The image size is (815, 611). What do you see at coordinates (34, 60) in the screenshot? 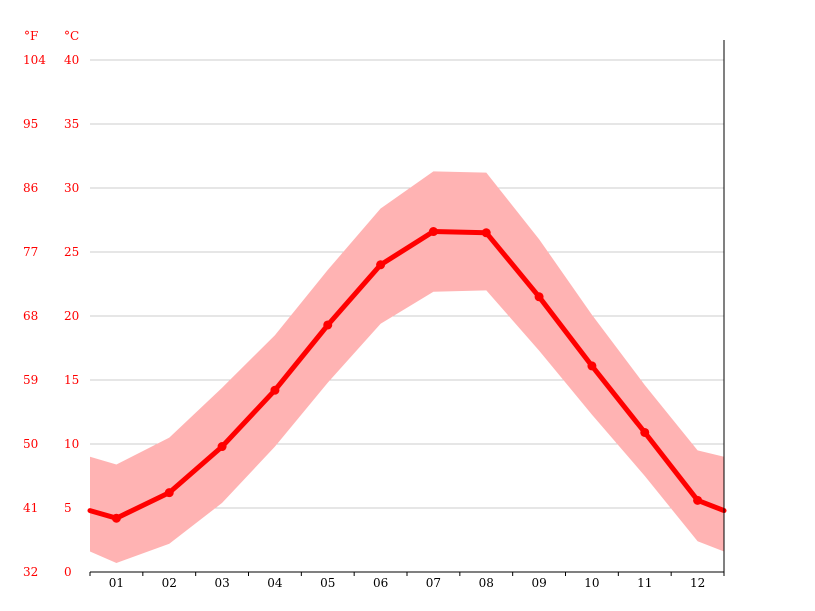
I see `y-tick-label-fahrenheit: 104` at bounding box center [34, 60].